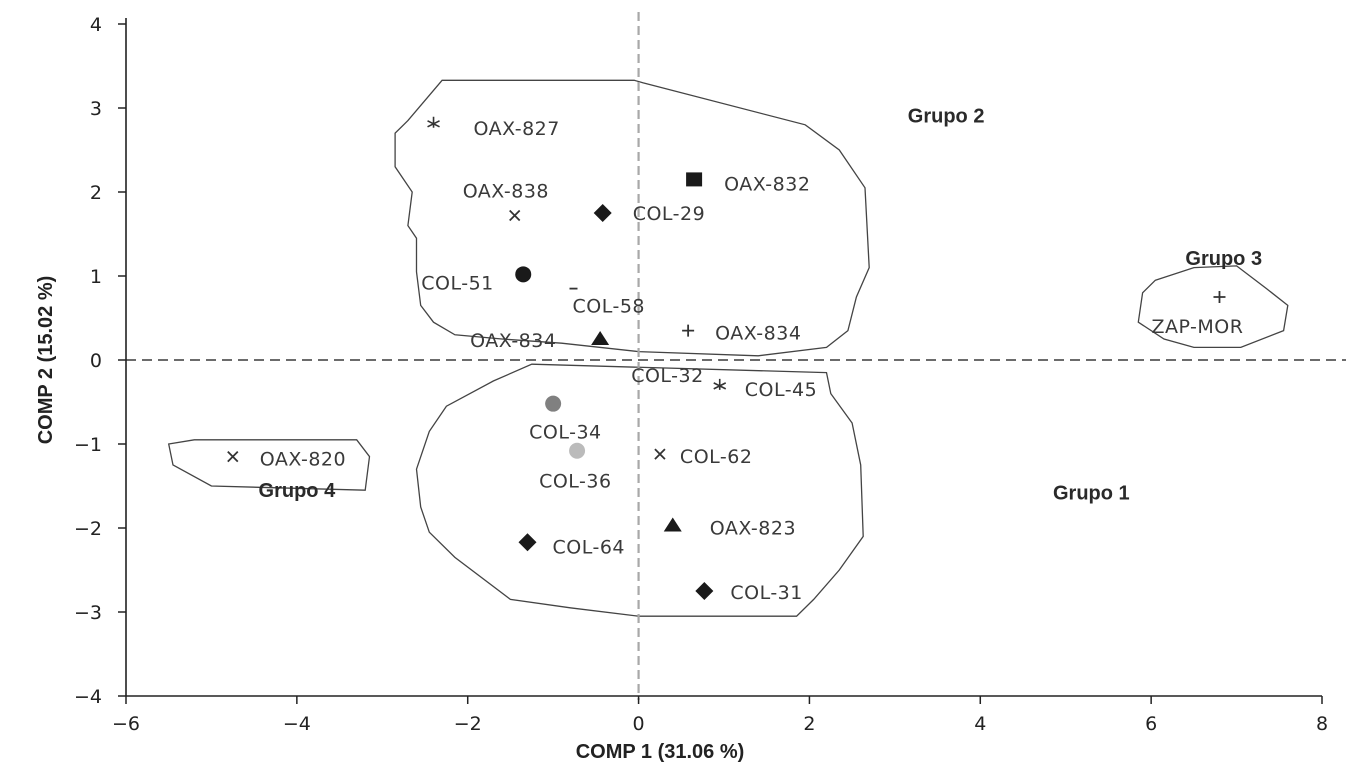 The height and width of the screenshot is (767, 1368). What do you see at coordinates (1151, 724) in the screenshot?
I see `x-tick-label: 6` at bounding box center [1151, 724].